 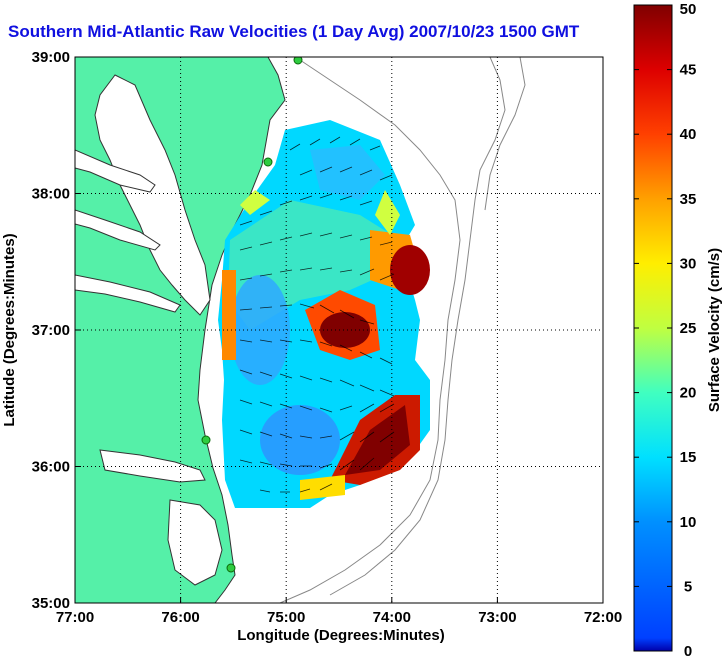 What do you see at coordinates (688, 651) in the screenshot?
I see `colorbar-tick-label: 0` at bounding box center [688, 651].